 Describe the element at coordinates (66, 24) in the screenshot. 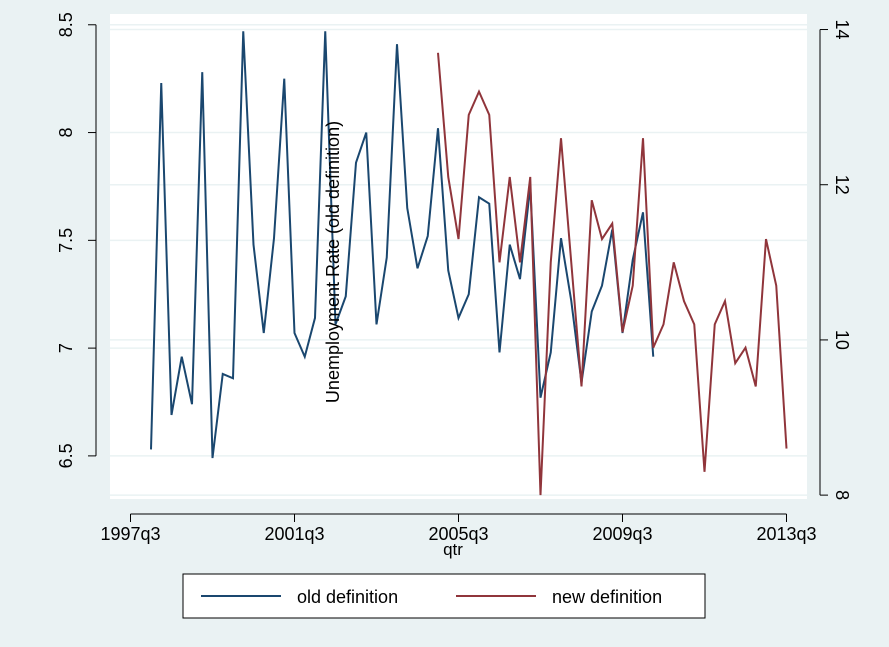

I see `left-tick-label-4: 8.5` at that location.